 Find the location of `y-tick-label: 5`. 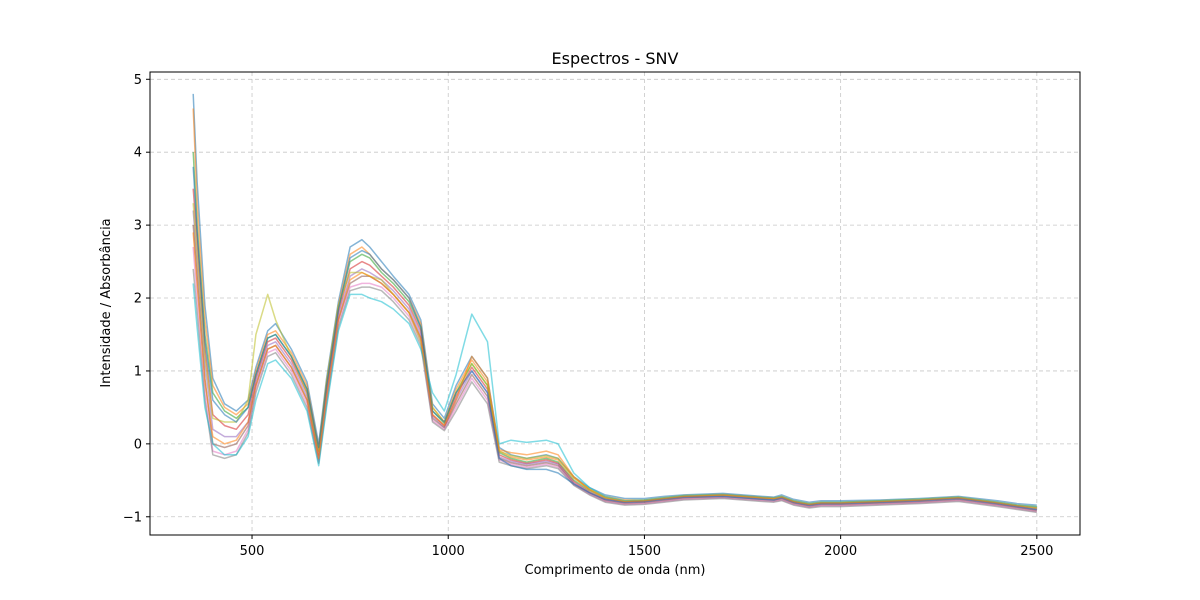

y-tick-label: 5 is located at coordinates (138, 80).